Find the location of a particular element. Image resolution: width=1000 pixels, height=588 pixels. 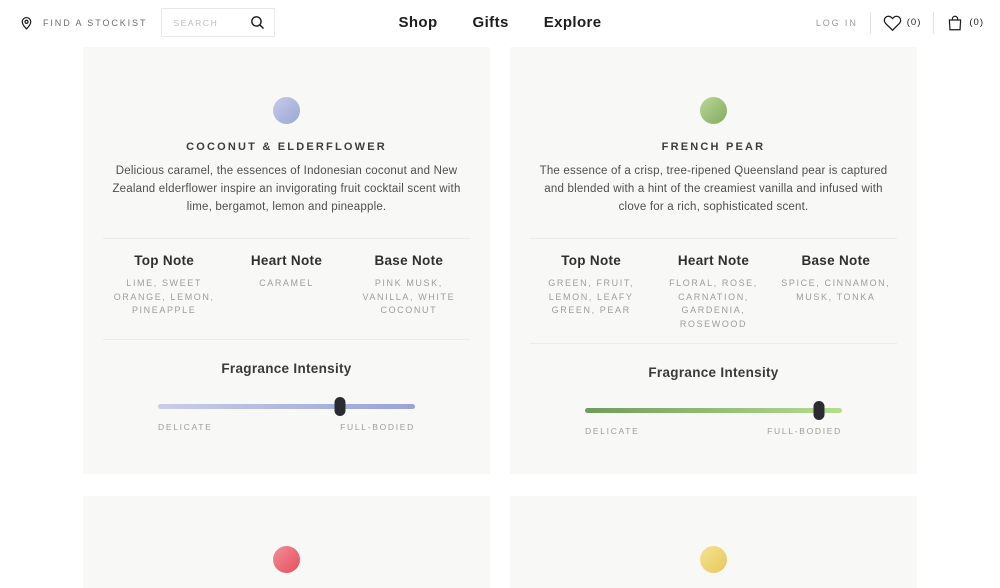

scent-card-guava-lychee-sorbet: GUAVA & LYCHEE SORBET is located at coordinates (286, 542).